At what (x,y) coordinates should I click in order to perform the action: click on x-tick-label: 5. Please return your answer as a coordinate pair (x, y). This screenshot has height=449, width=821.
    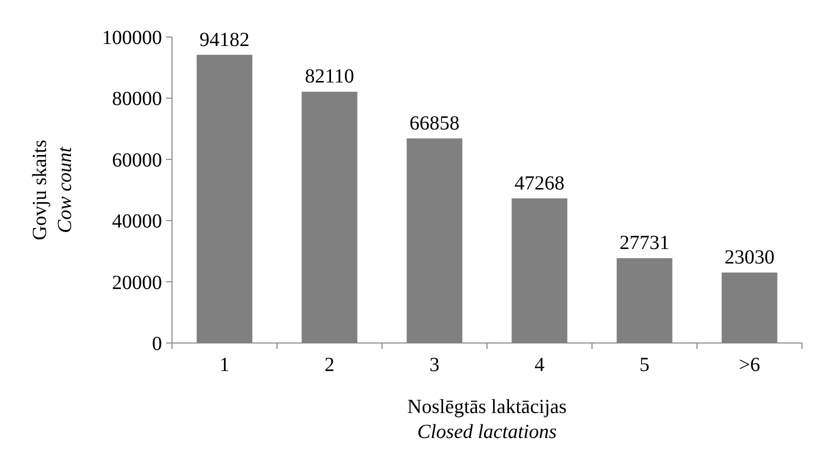
    Looking at the image, I should click on (645, 365).